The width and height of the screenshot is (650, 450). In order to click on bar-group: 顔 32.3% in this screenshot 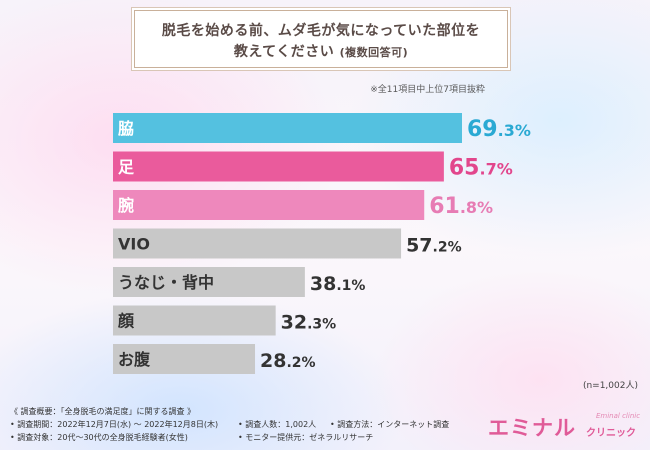, I will do `click(225, 320)`.